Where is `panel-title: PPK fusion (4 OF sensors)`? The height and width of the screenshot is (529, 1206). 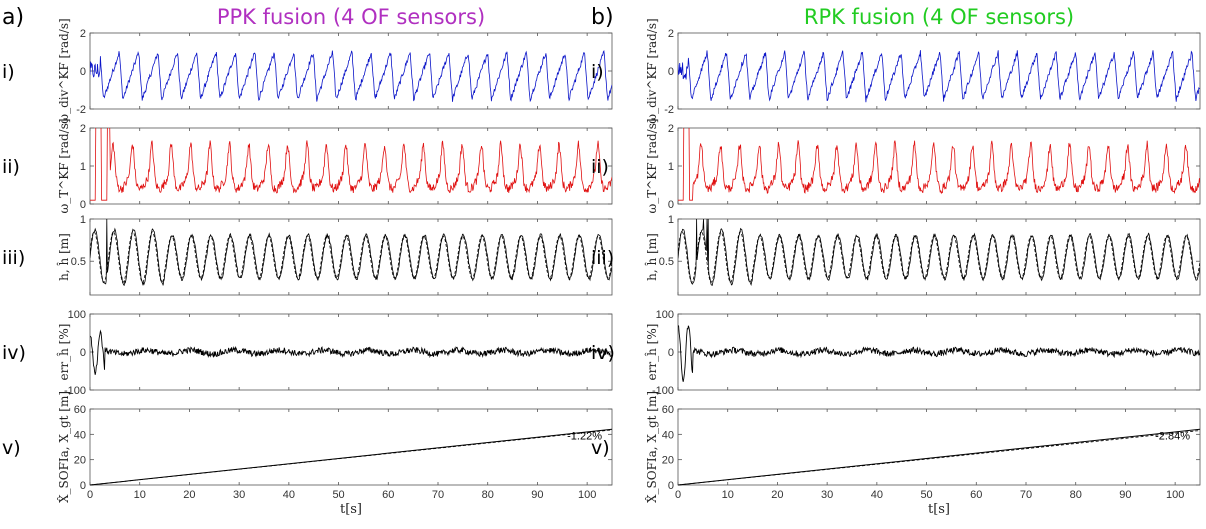 panel-title: PPK fusion (4 OF sensors) is located at coordinates (351, 17).